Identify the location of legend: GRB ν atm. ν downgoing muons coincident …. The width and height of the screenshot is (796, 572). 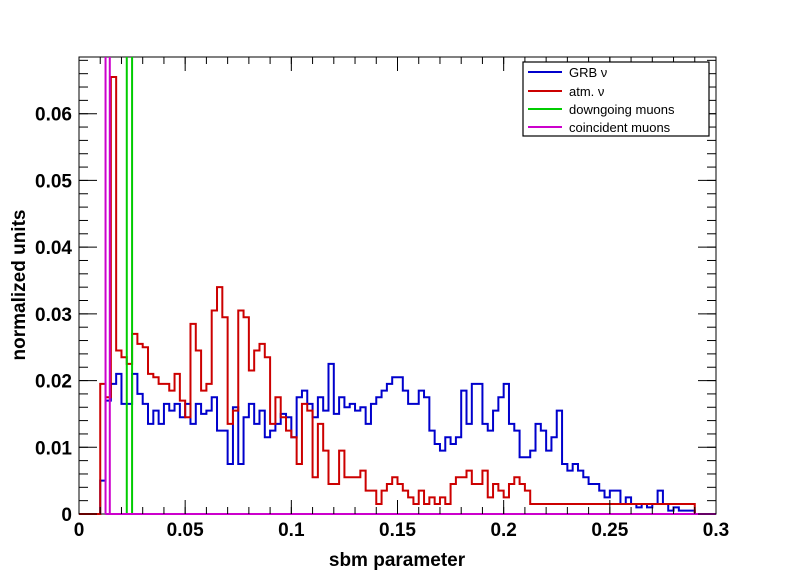
(616, 99).